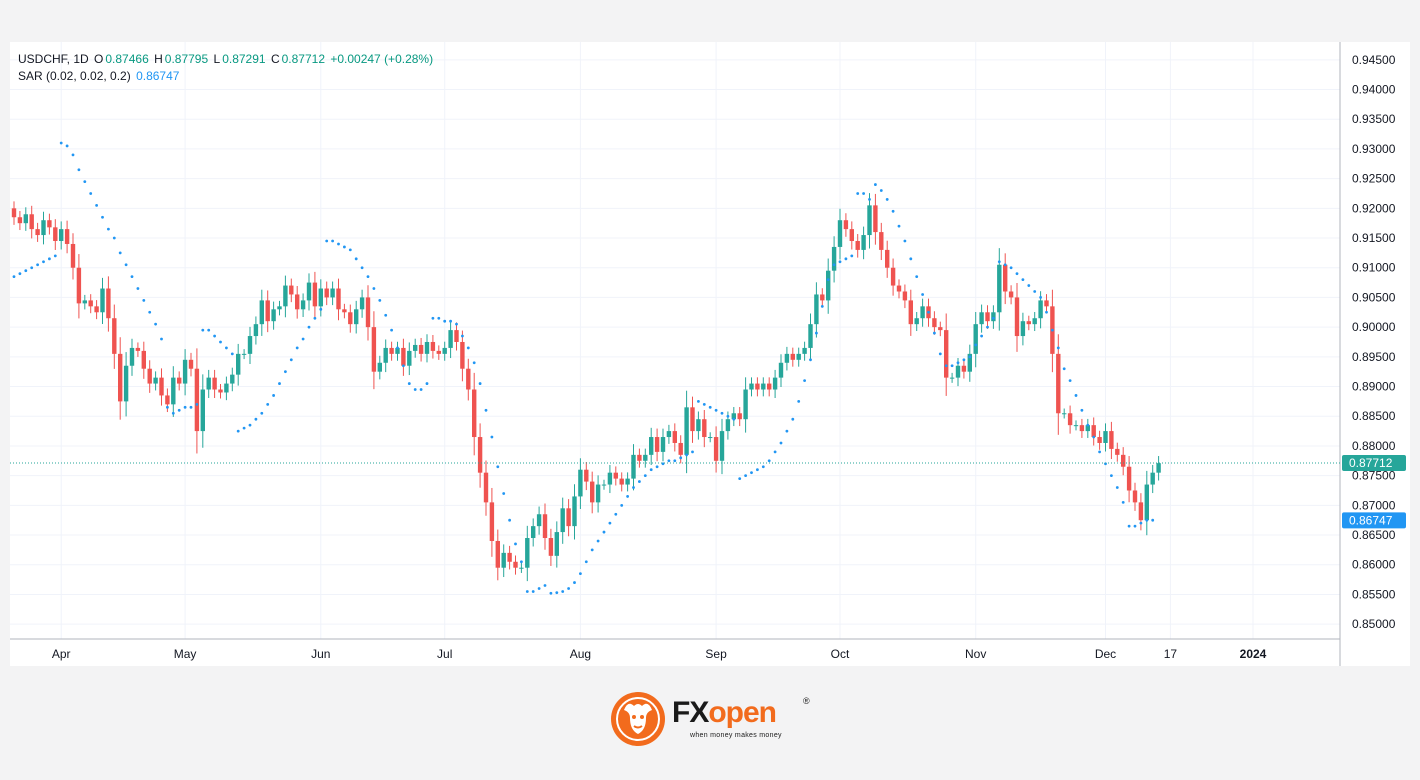  I want to click on sar-value: 0.86747, so click(158, 76).